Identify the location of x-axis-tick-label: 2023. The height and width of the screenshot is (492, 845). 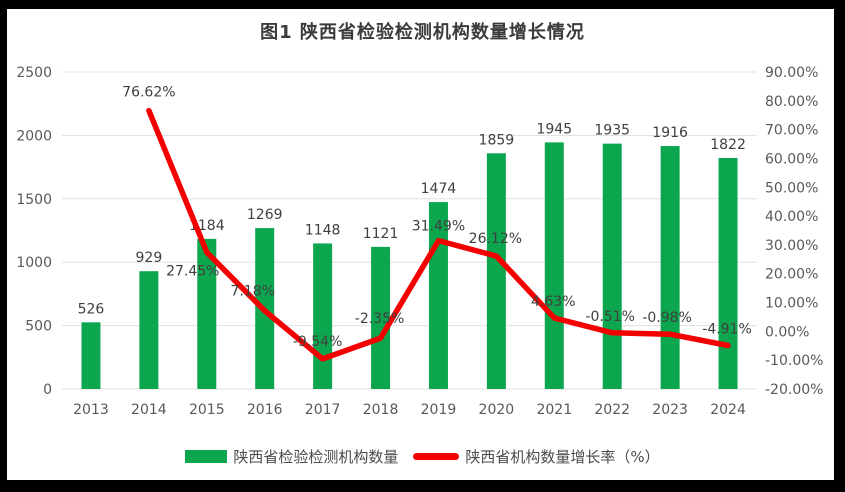
(670, 410).